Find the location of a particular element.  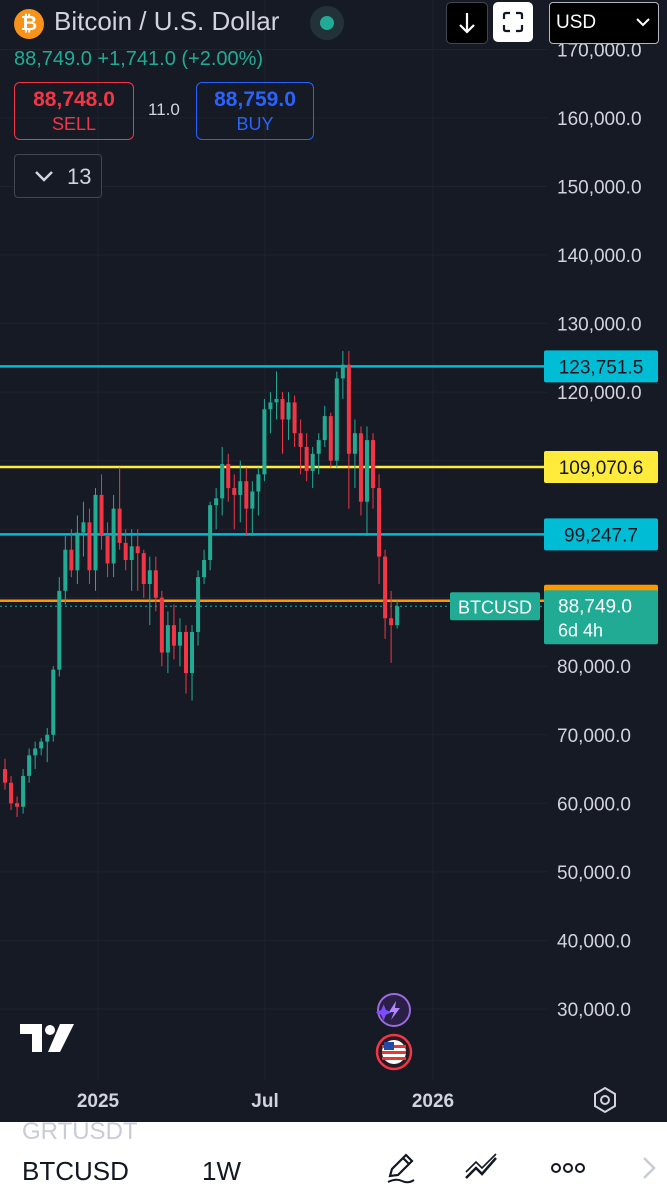

trend-line-icon is located at coordinates (482, 1168).